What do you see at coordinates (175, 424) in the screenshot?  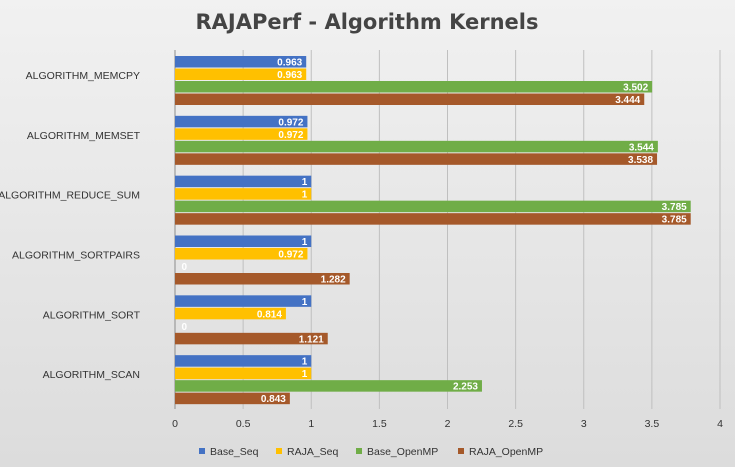 I see `x-tick-label: 0` at bounding box center [175, 424].